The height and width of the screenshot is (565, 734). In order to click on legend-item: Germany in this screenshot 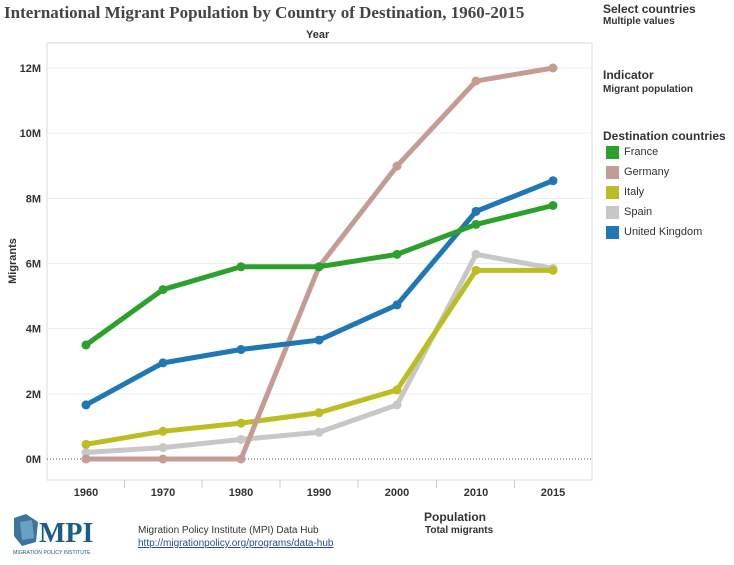, I will do `click(637, 172)`.